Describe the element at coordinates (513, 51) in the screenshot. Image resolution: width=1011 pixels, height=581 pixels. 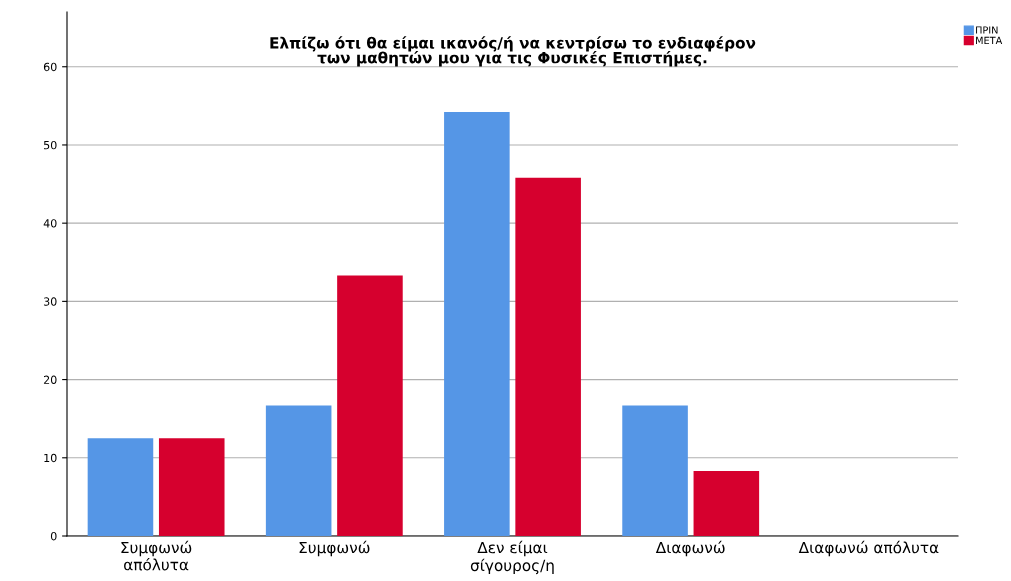
I see `text: Ελπίζω ότι θα είμαι ικανός/ή να κεντρίσω το ενδιαφέρον των μαθητών μου για τις Φυσικές Επιστήμες.` at that location.